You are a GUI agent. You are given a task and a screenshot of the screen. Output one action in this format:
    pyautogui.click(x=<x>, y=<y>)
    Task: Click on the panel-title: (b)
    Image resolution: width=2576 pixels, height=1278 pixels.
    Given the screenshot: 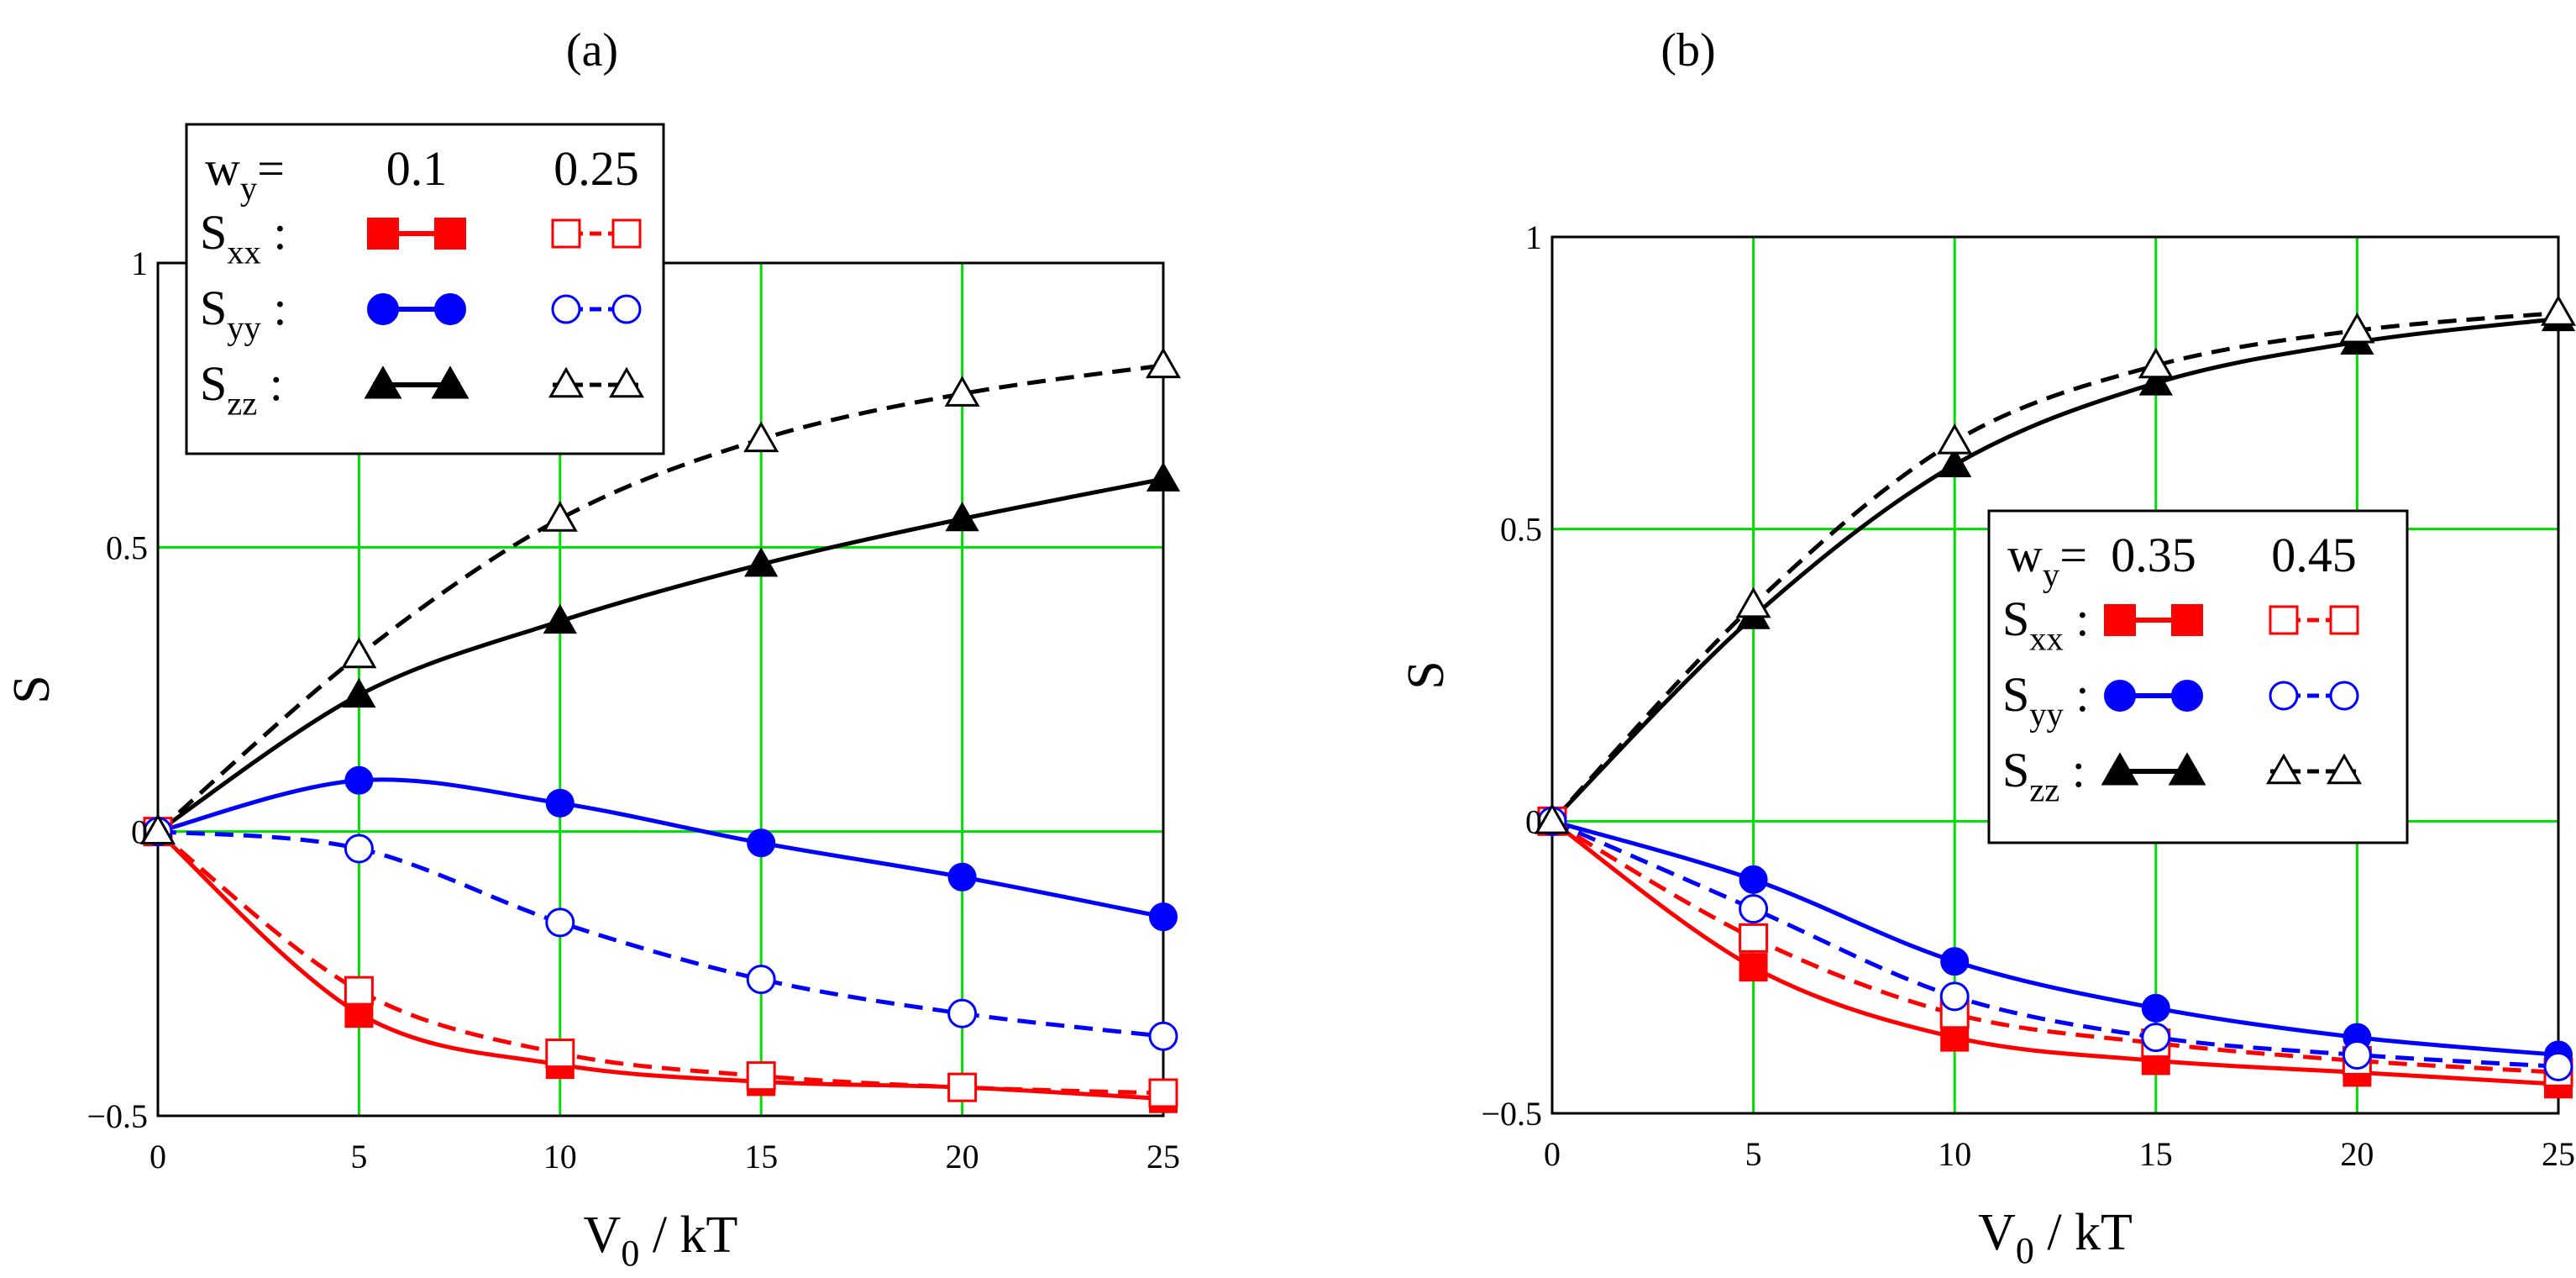 What is the action you would take?
    pyautogui.click(x=1687, y=50)
    